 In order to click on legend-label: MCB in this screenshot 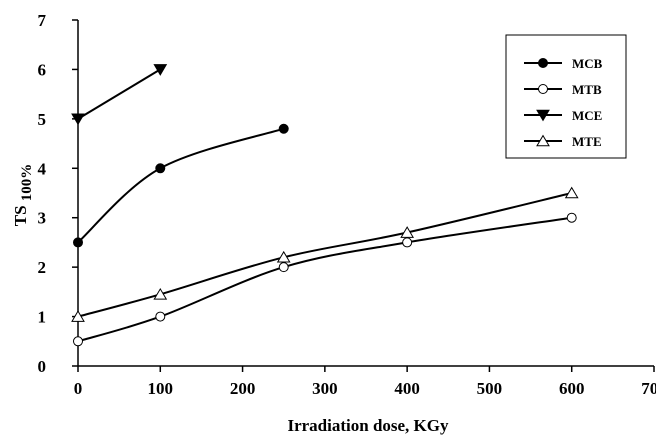, I will do `click(587, 63)`.